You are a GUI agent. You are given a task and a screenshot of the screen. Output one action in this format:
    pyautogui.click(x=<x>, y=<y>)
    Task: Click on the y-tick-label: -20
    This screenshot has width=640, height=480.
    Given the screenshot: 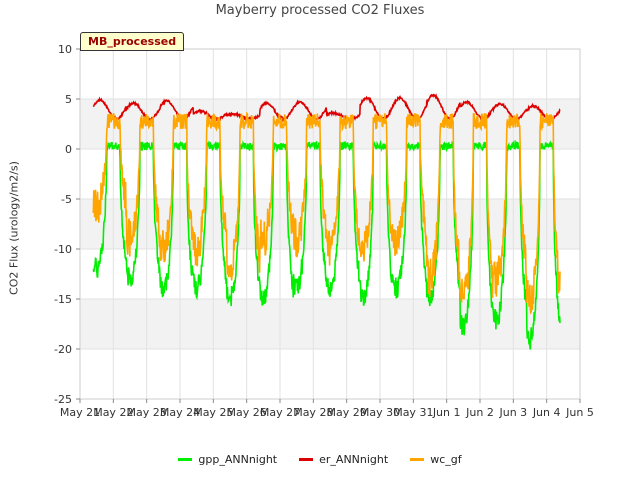 What is the action you would take?
    pyautogui.click(x=63, y=349)
    